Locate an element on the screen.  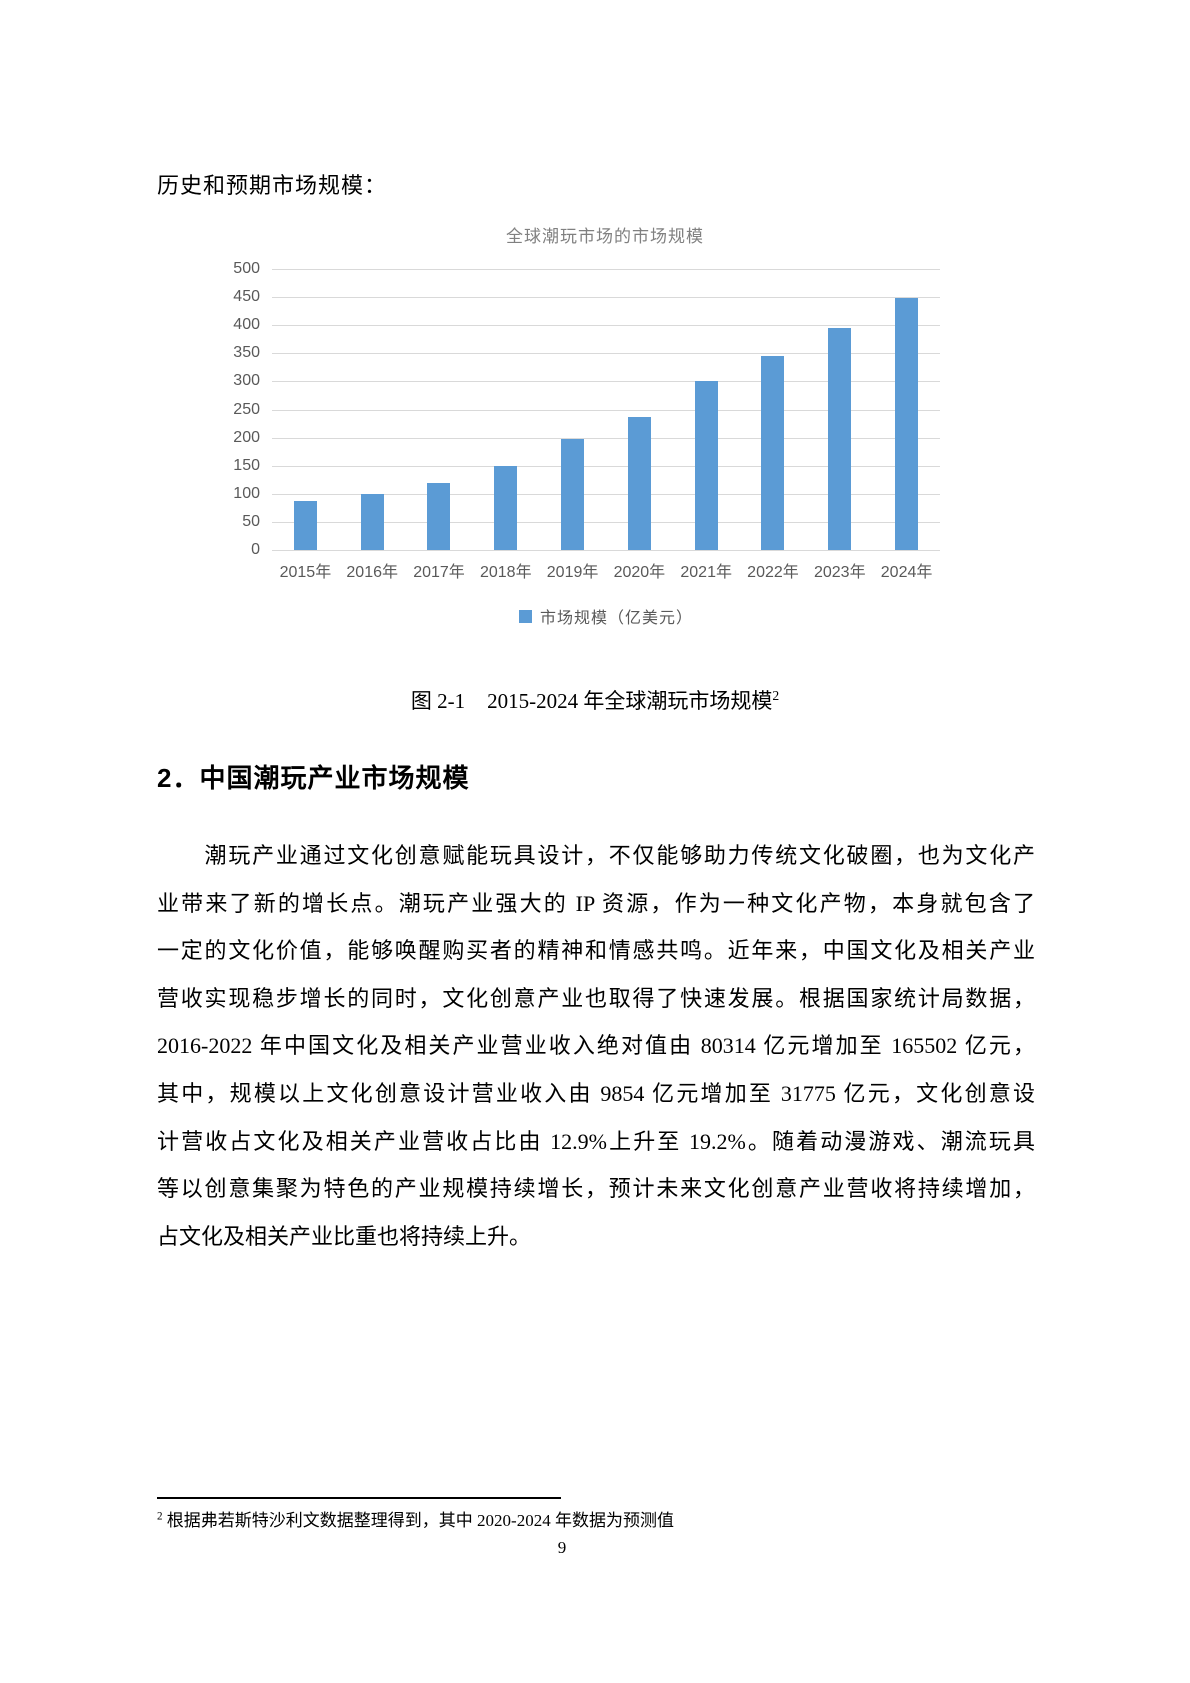
bar-series is located at coordinates (606, 409).